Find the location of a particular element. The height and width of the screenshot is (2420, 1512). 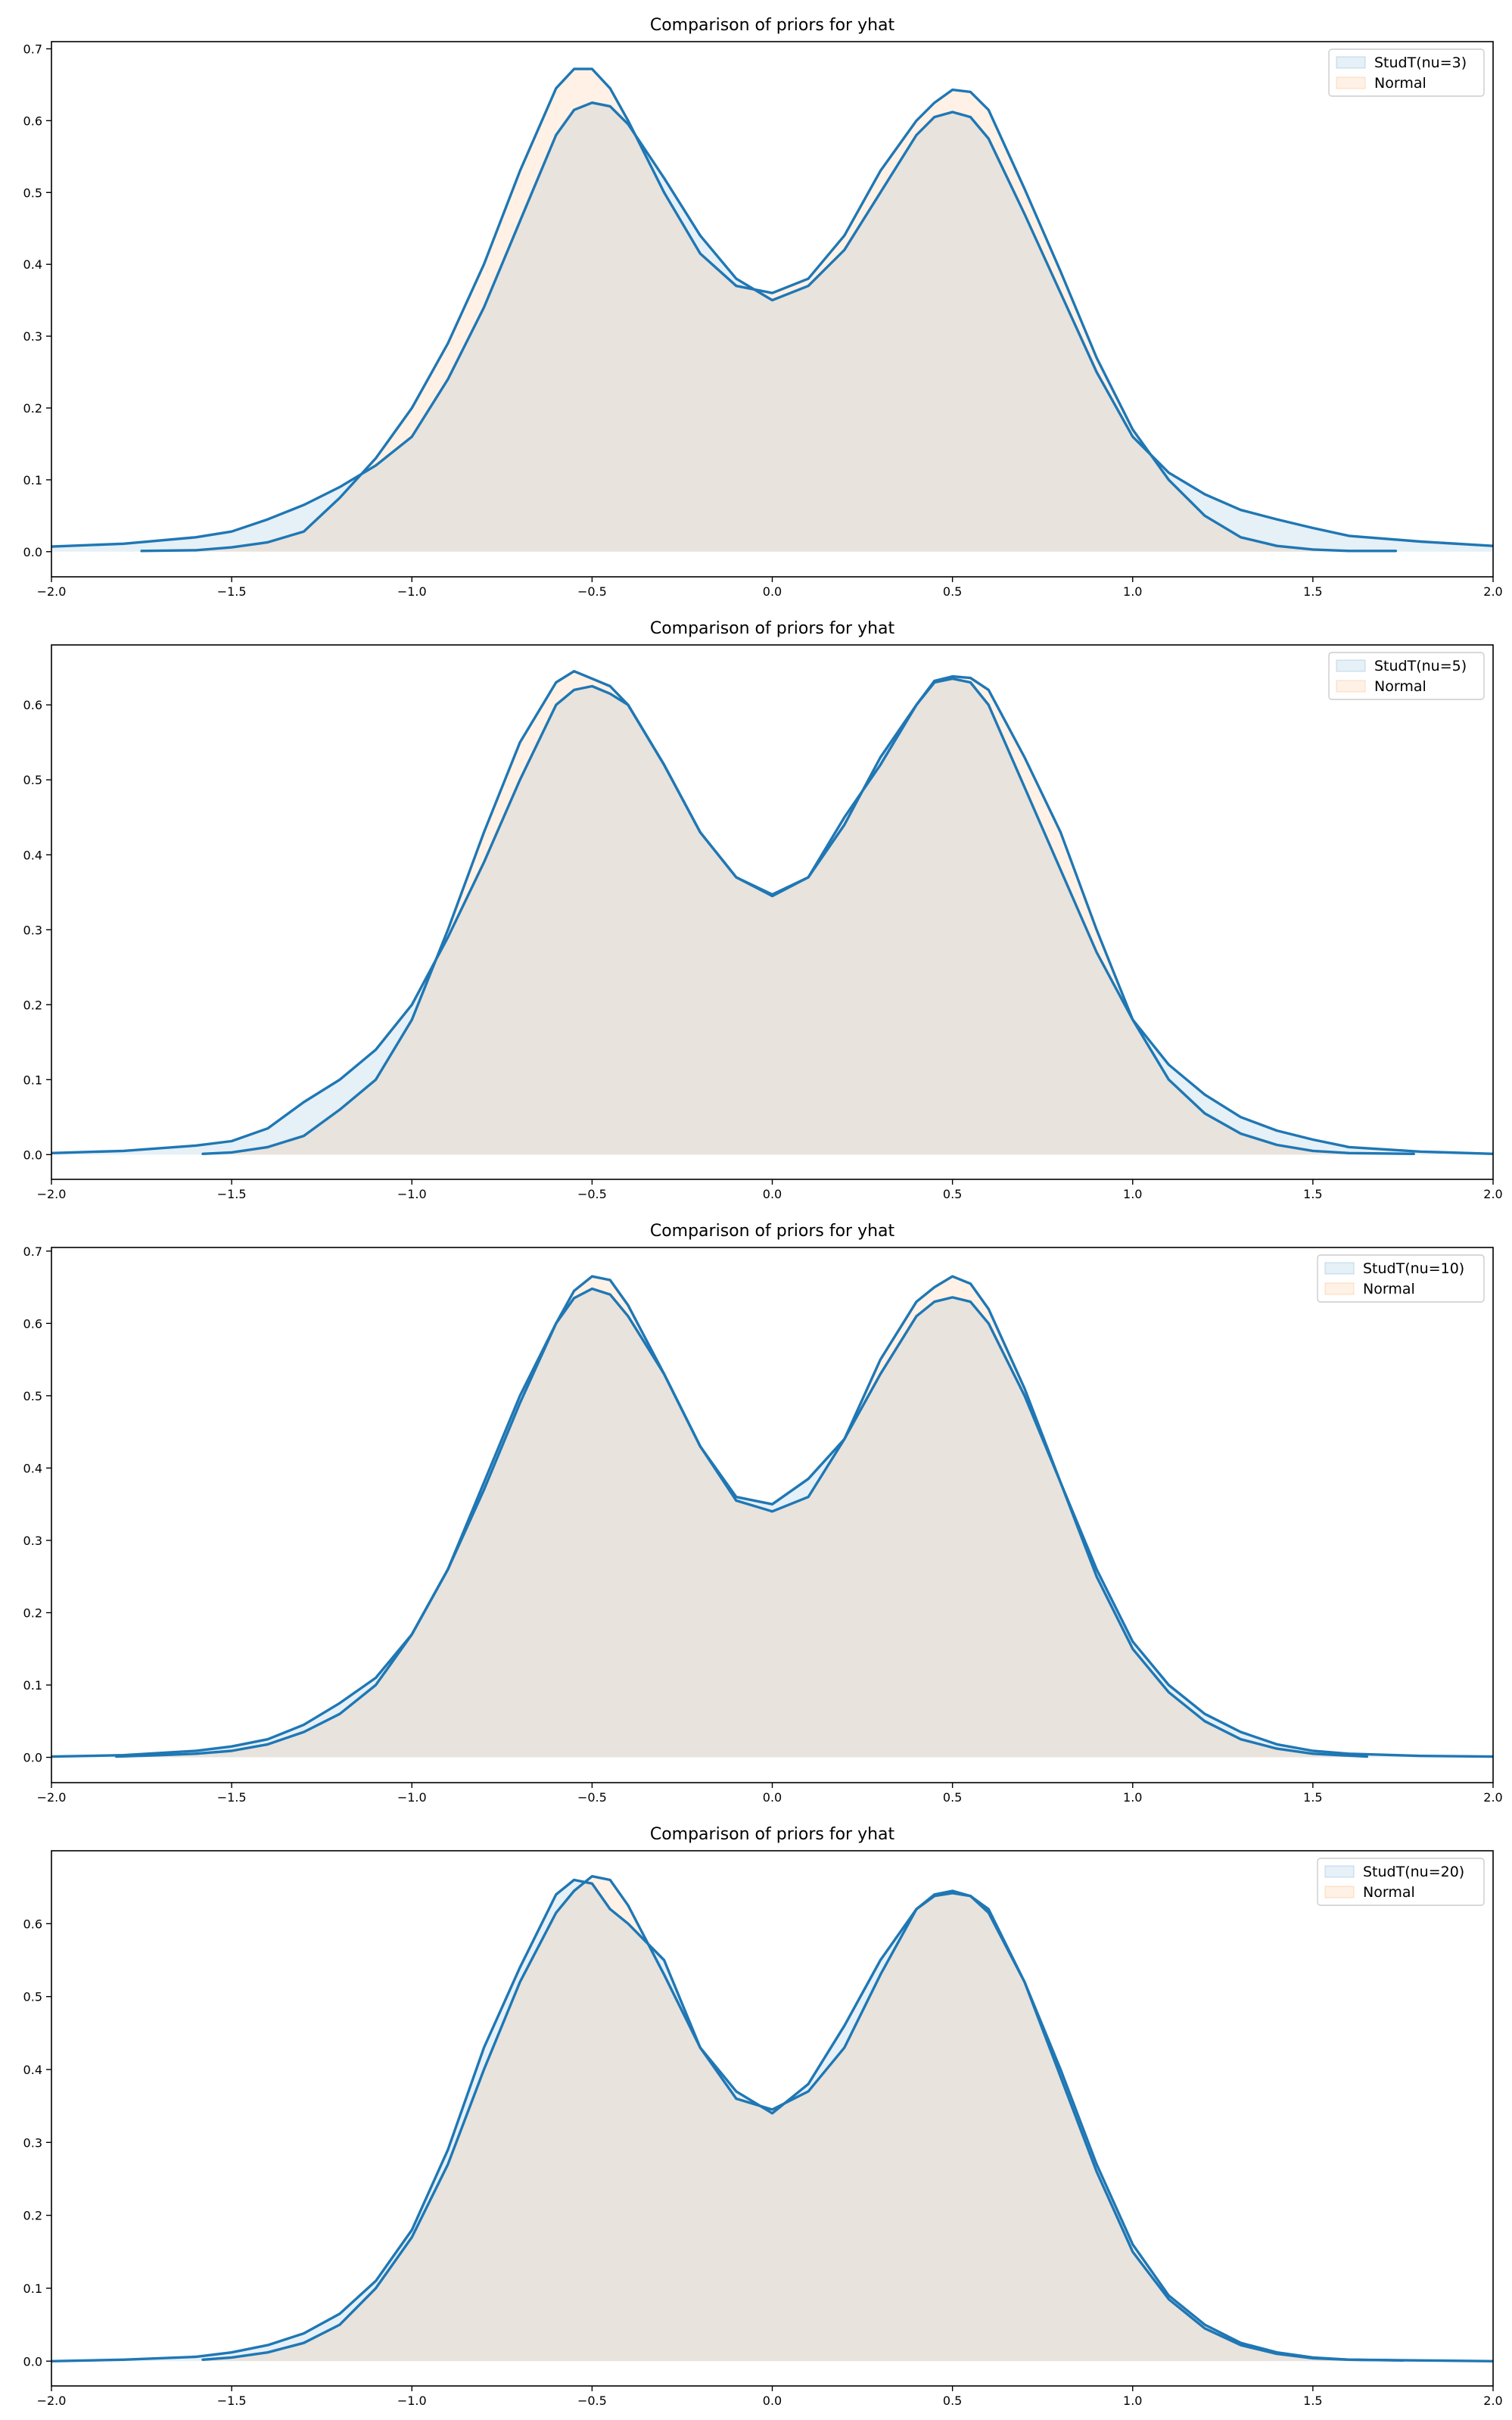

legend: StudT(nu=20) Normal is located at coordinates (1401, 1882).